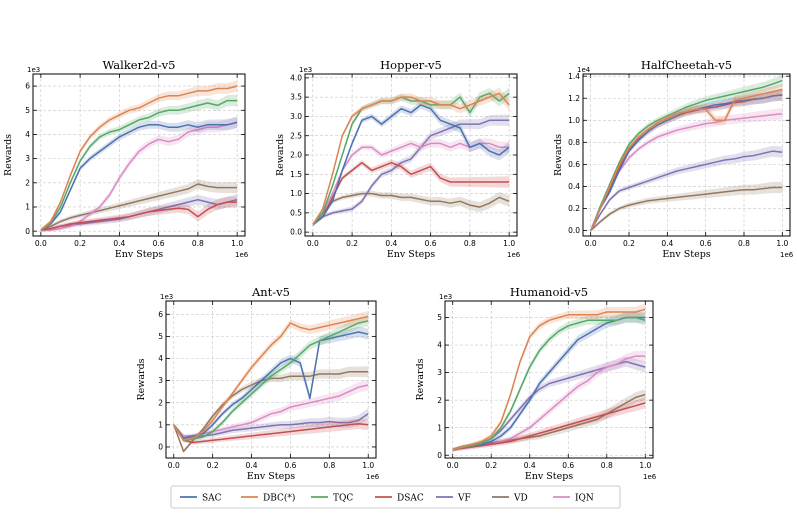 This screenshot has width=797, height=532. What do you see at coordinates (27, 86) in the screenshot?
I see `y-tick-label: 6` at bounding box center [27, 86].